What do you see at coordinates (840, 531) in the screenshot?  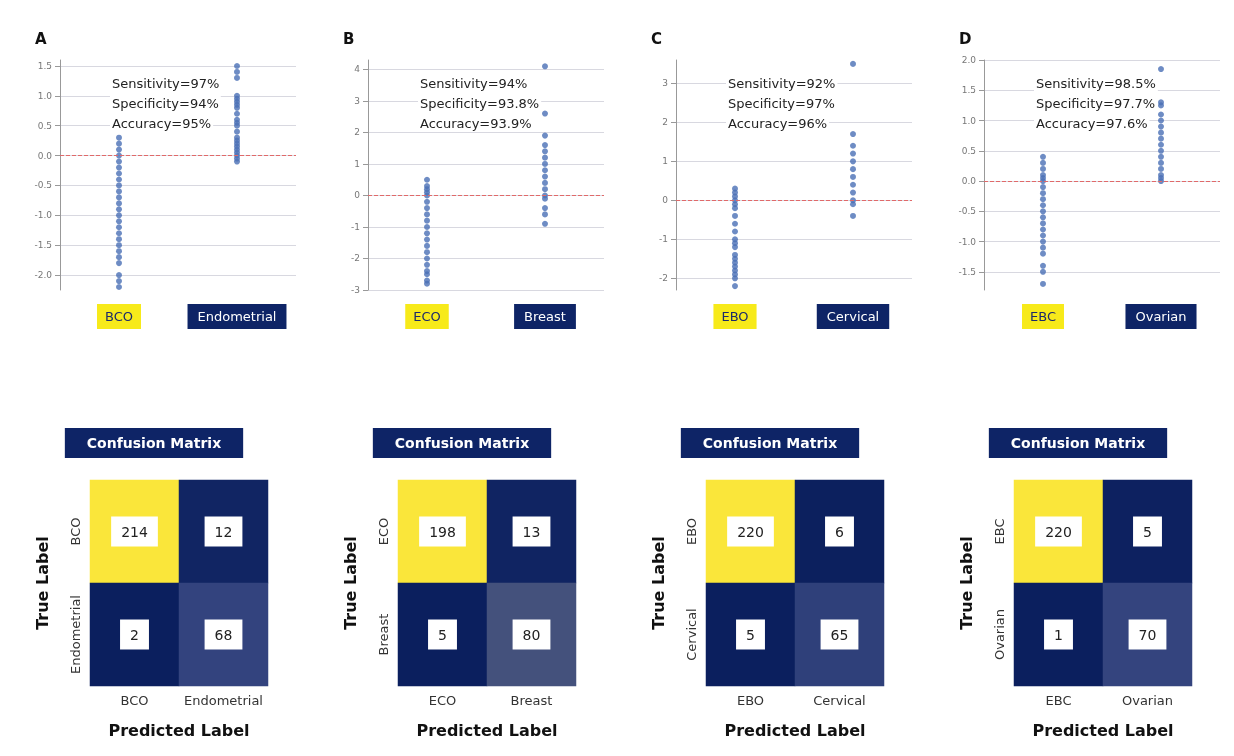 I see `data-label: 6` at bounding box center [840, 531].